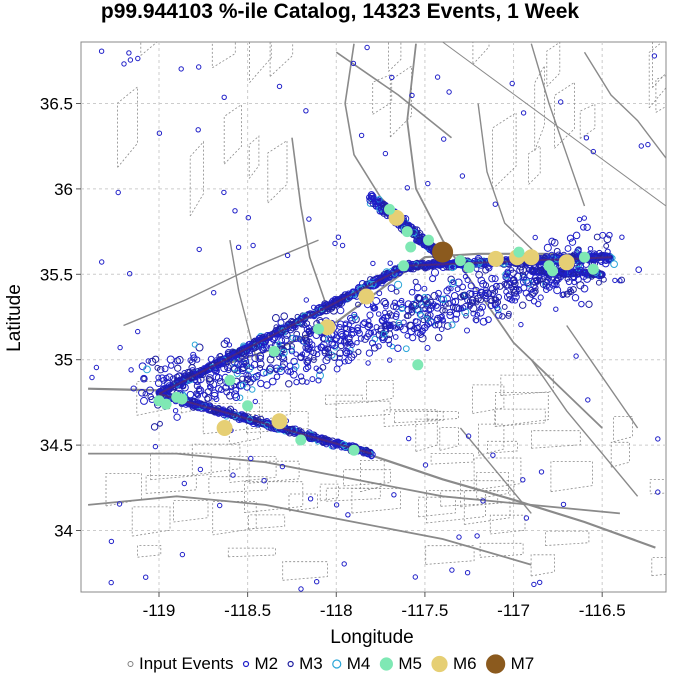 This screenshot has width=700, height=687. What do you see at coordinates (359, 663) in the screenshot?
I see `legend-label-m4: M4` at bounding box center [359, 663].